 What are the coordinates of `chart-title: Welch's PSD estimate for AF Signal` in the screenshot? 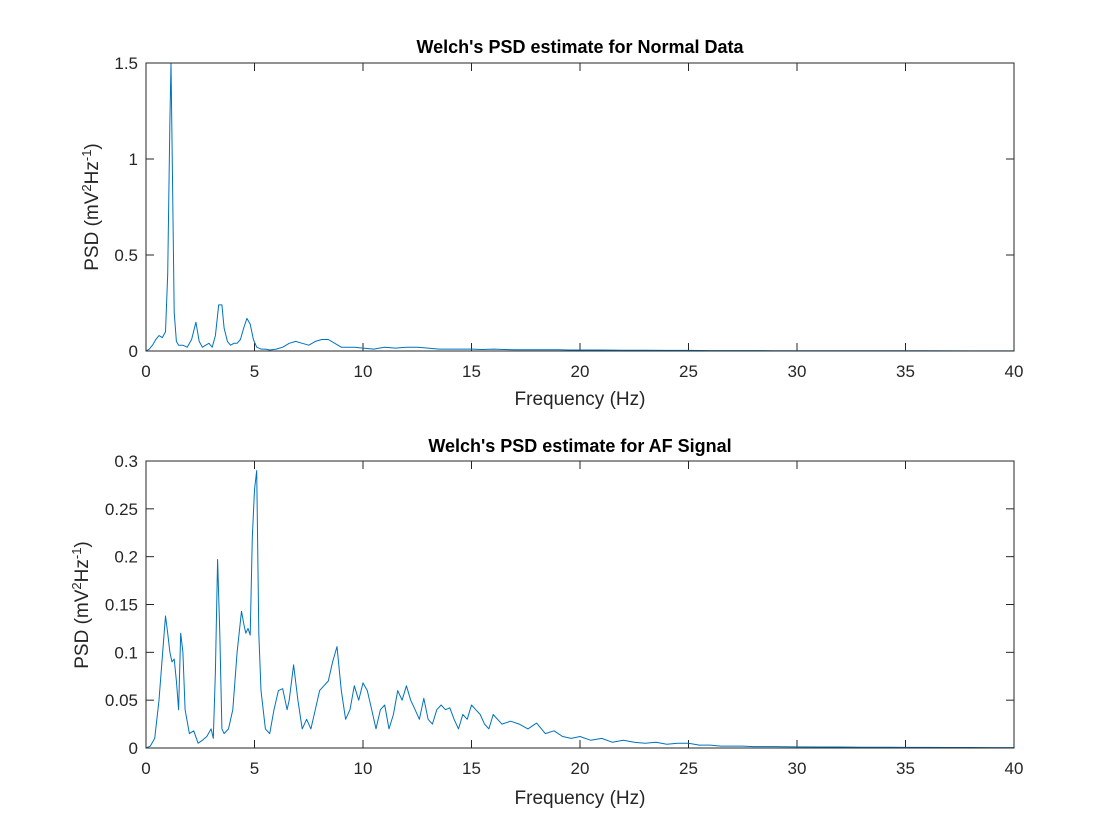 It's located at (579, 446).